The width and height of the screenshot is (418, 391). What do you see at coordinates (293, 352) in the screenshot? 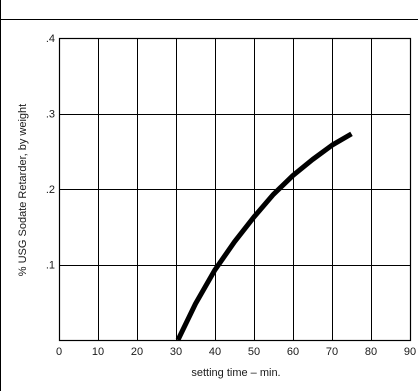
I see `x-tick-label-6: 60` at bounding box center [293, 352].